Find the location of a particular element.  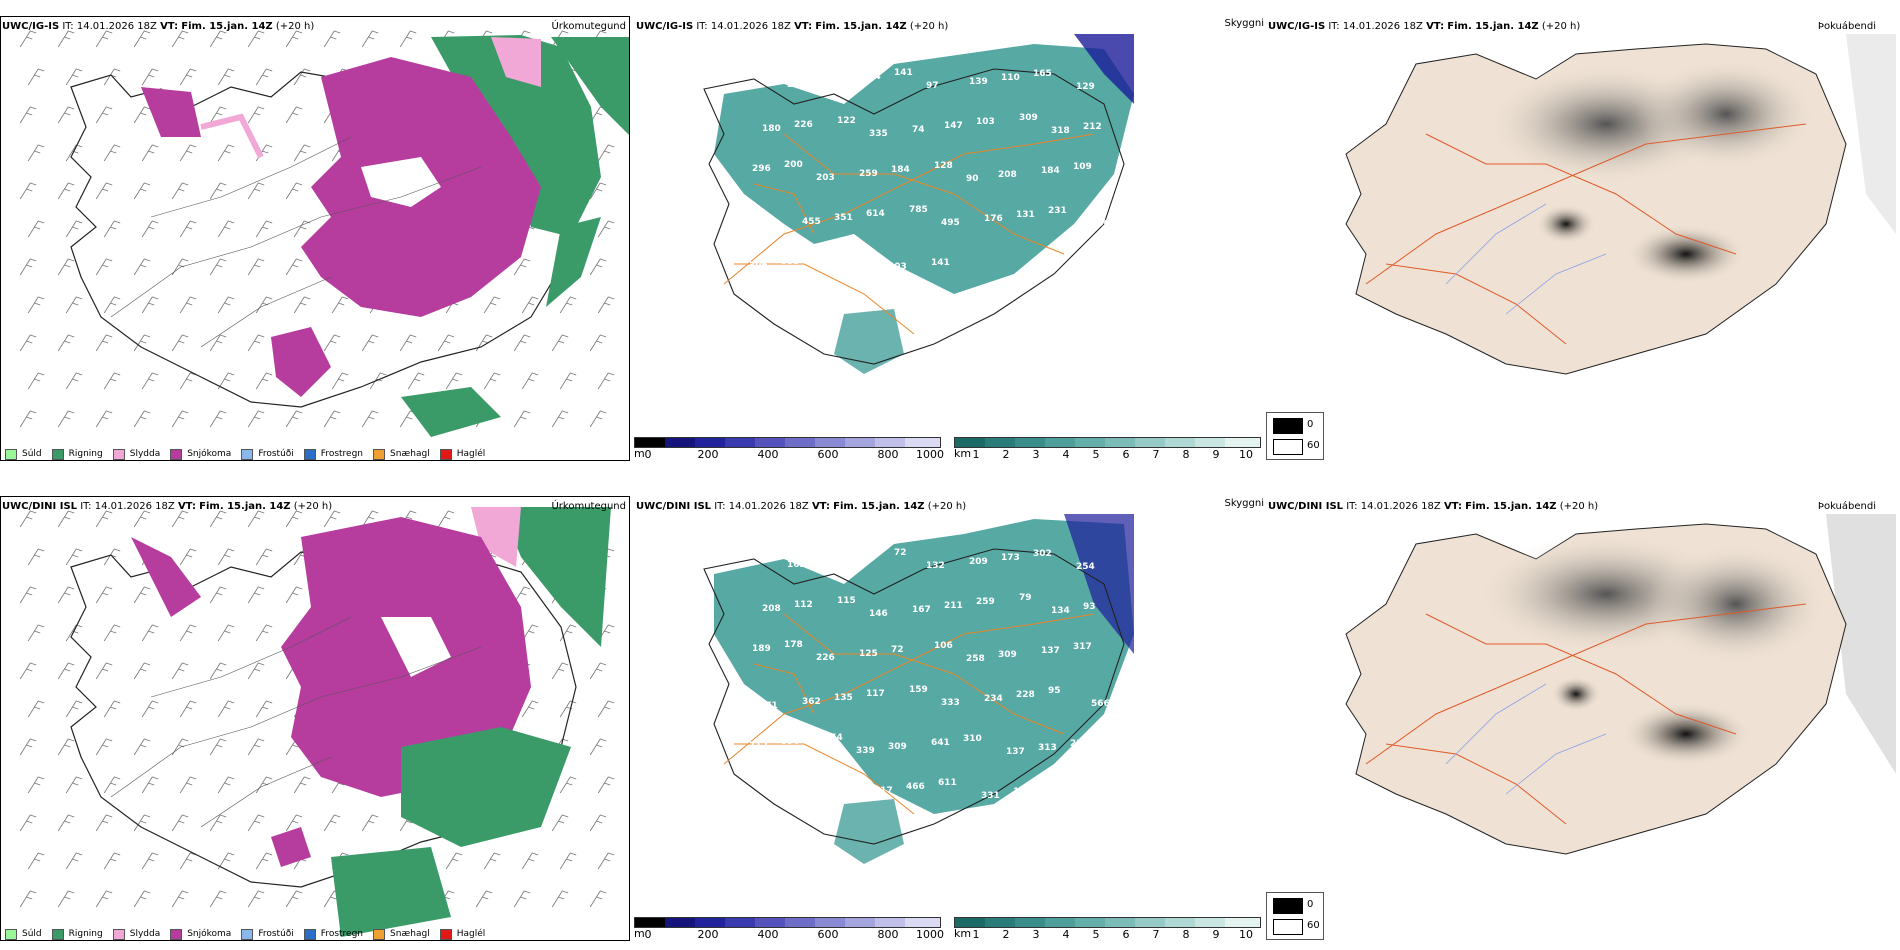

legend-swatch is located at coordinates (57, 934).